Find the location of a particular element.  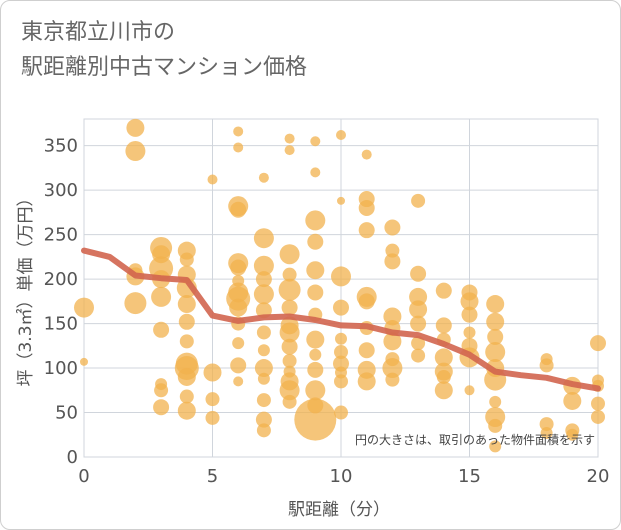

y-tick-label: 350 is located at coordinates (61, 146).